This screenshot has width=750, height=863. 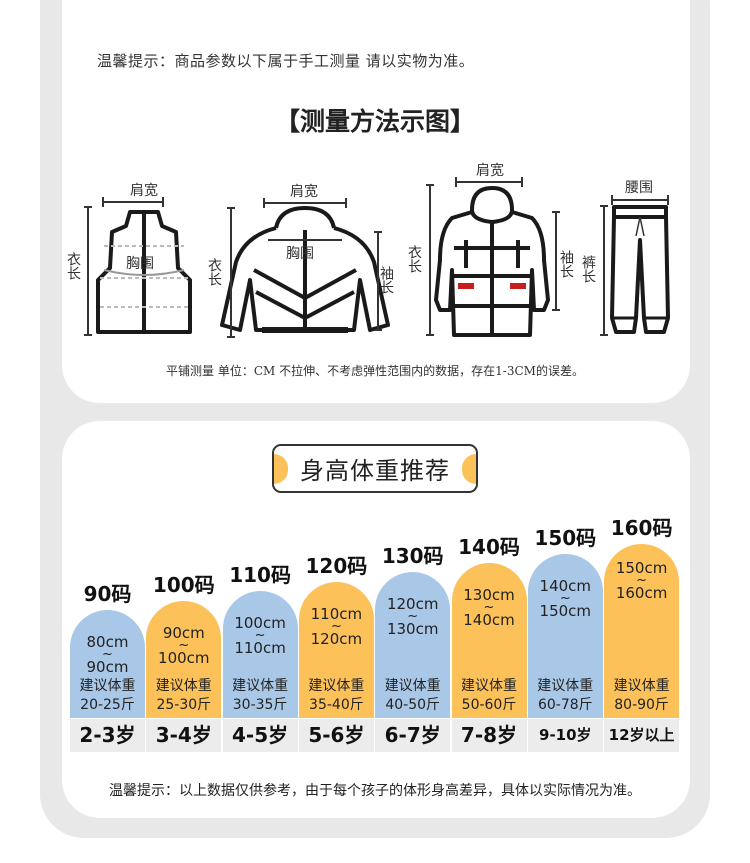 What do you see at coordinates (183, 584) in the screenshot?
I see `size-label: 100码` at bounding box center [183, 584].